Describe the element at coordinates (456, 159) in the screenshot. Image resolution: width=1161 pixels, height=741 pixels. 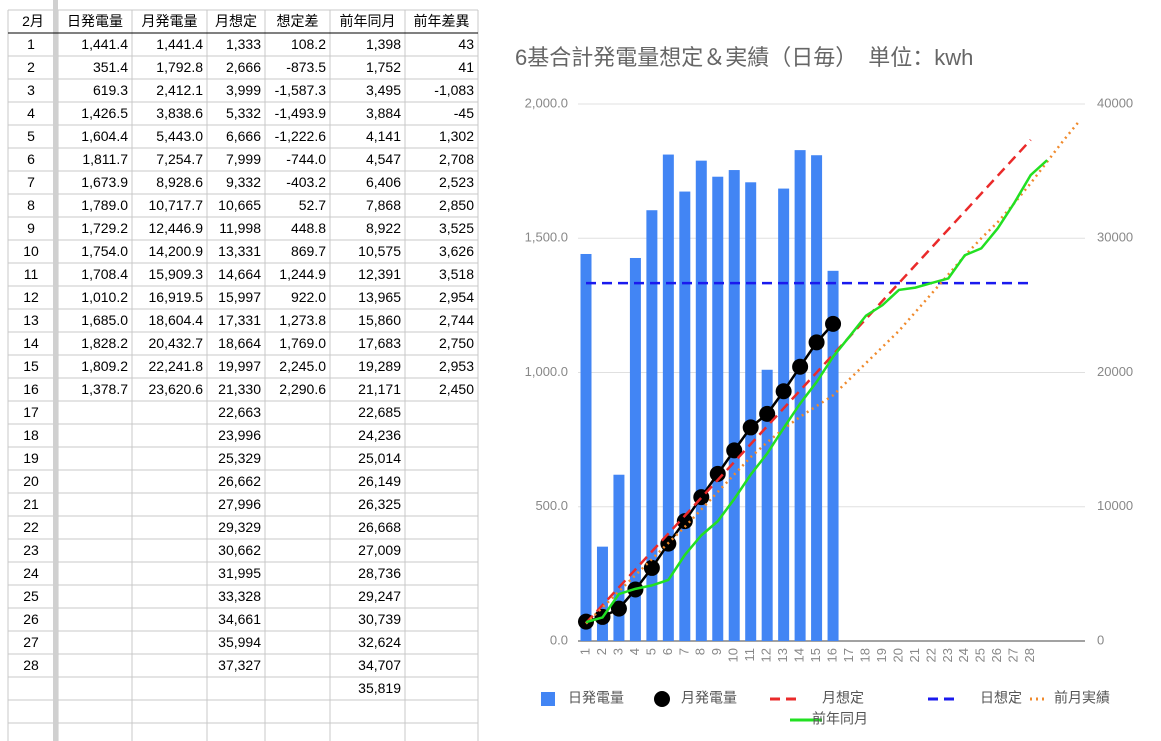
I see `cell: 2,708` at that location.